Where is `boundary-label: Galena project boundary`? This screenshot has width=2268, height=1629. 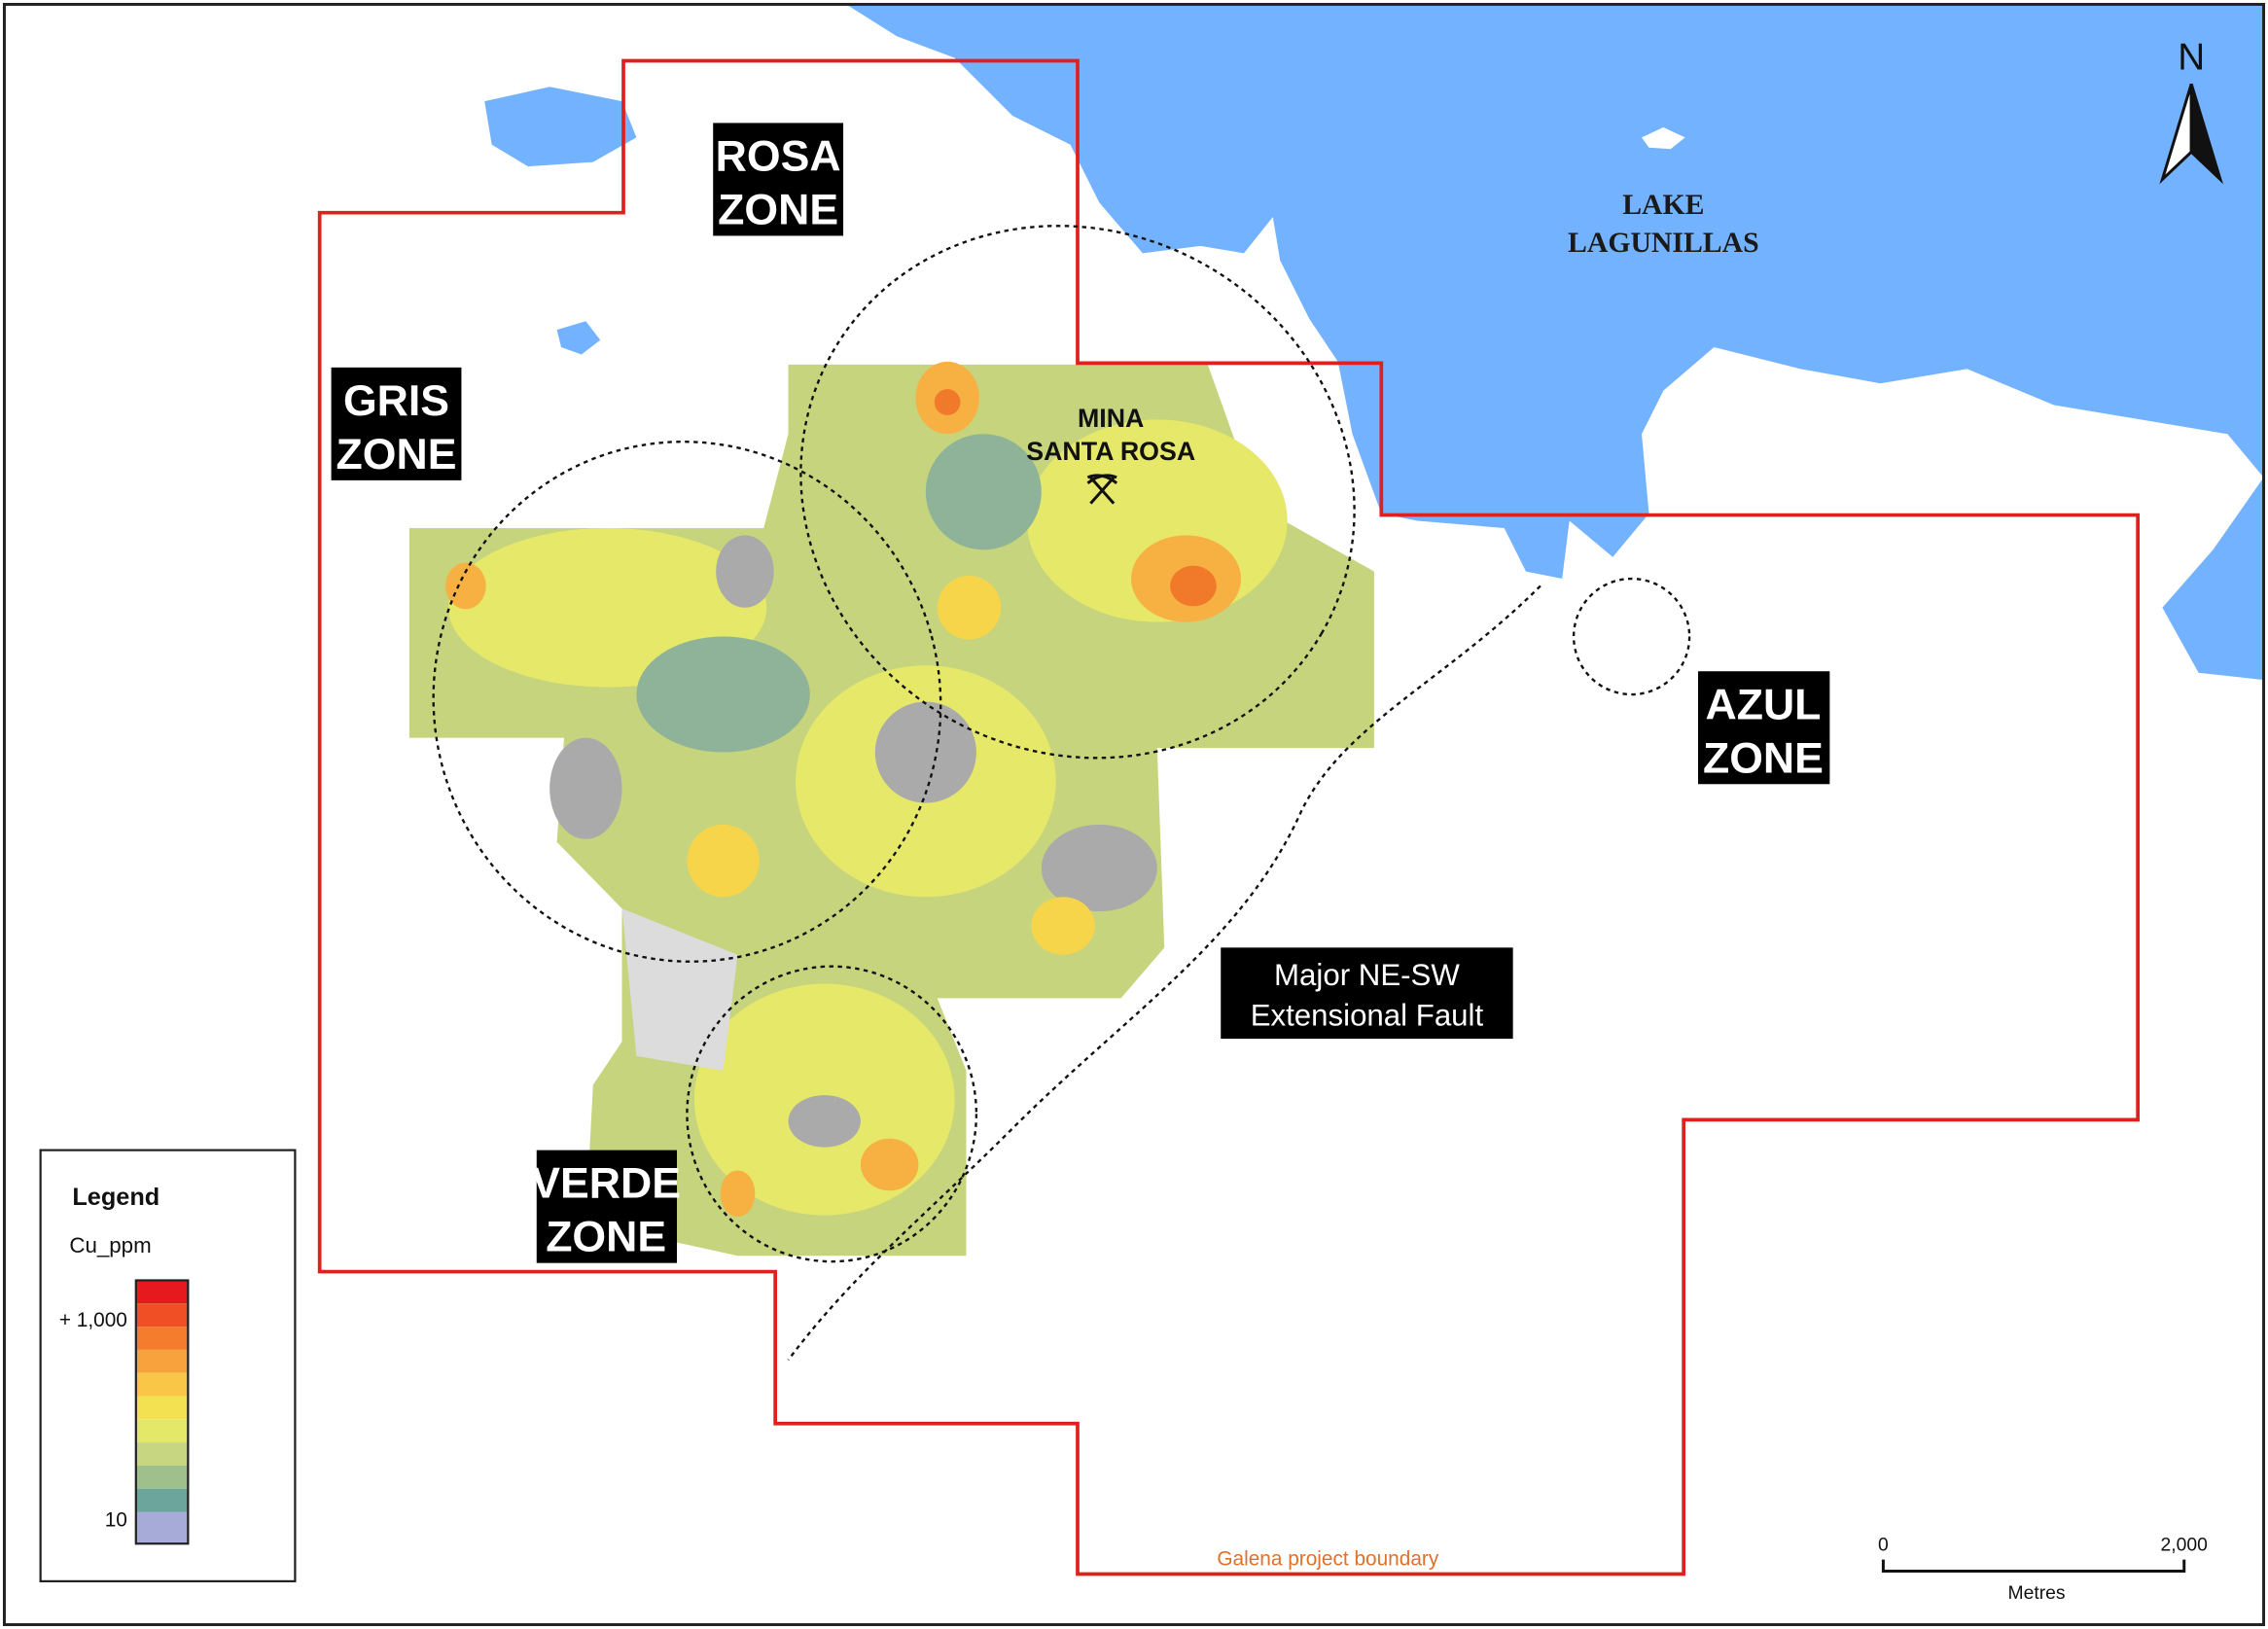
boundary-label: Galena project boundary is located at coordinates (1328, 1559).